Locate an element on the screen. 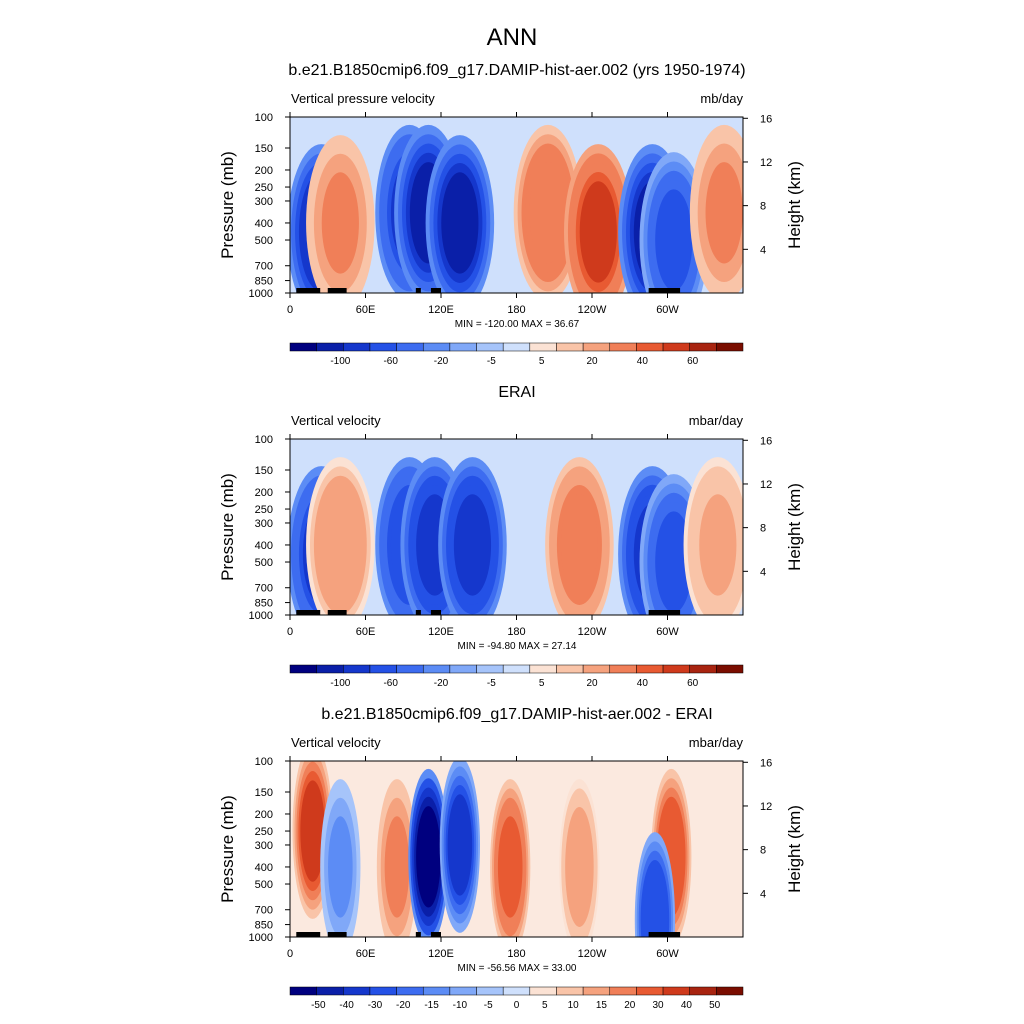 This screenshot has height=1024, width=1024. y-tick-label: 250 is located at coordinates (264, 510).